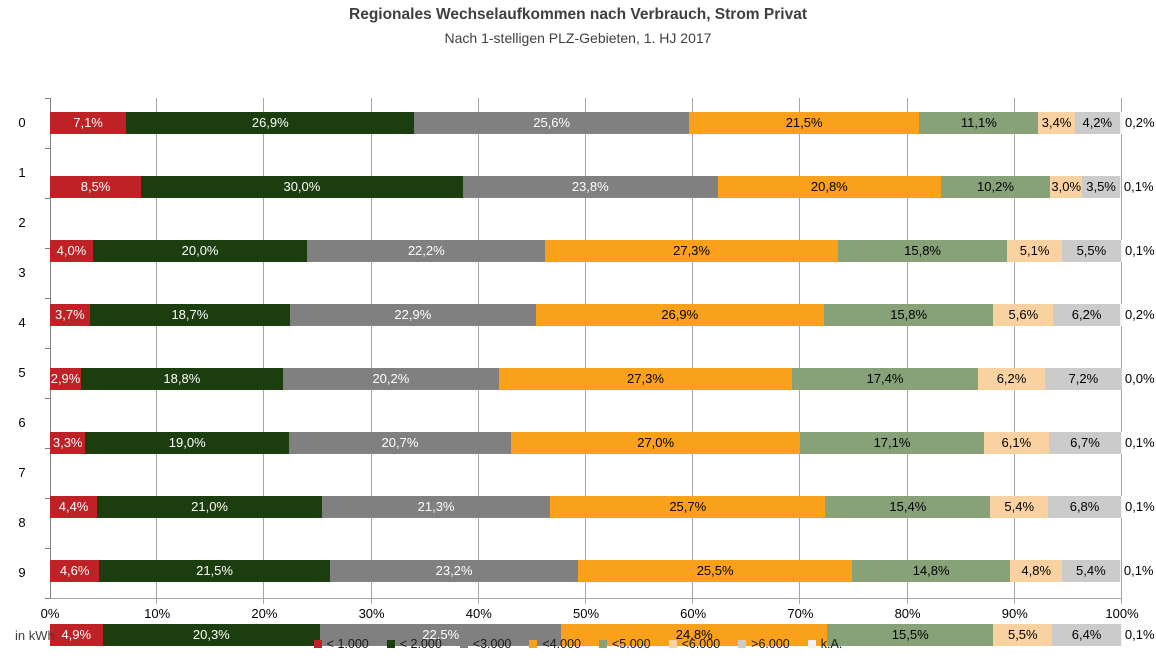 The height and width of the screenshot is (659, 1156). Describe the element at coordinates (1022, 634) in the screenshot. I see `segment-value-label: 5,5%` at that location.